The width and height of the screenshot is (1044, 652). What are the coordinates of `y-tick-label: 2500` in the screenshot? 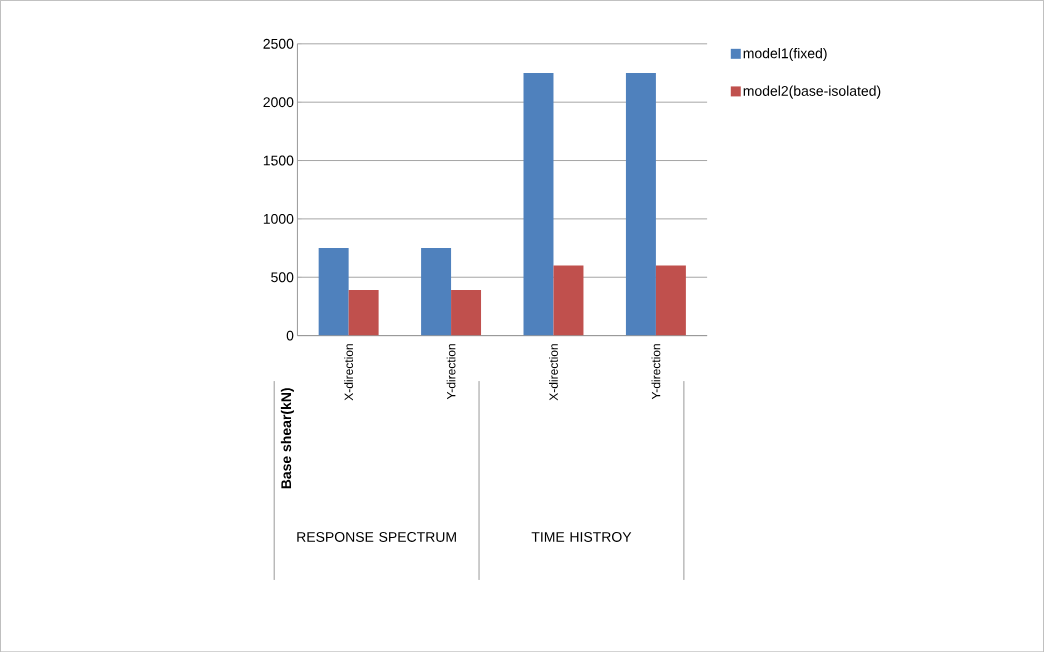 It's located at (278, 43).